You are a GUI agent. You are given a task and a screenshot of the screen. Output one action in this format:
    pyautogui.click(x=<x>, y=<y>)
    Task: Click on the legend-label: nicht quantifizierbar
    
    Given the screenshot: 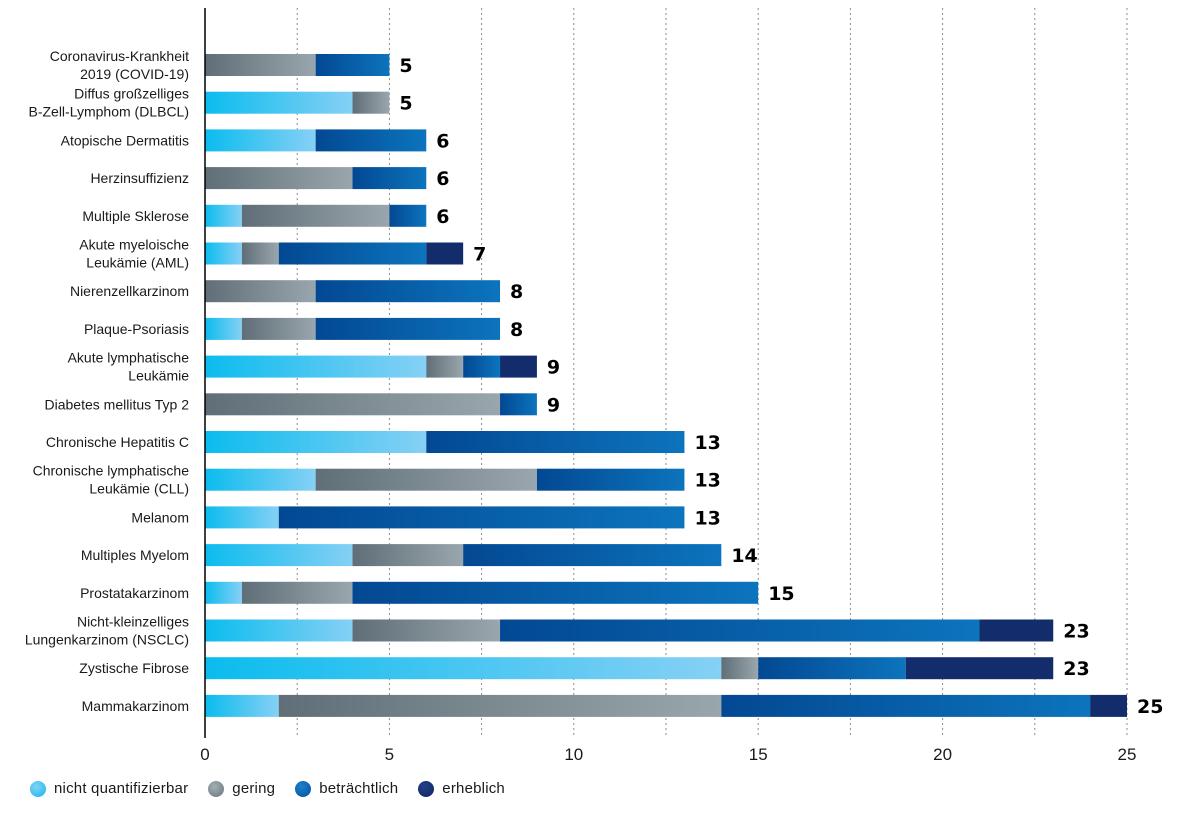 What is the action you would take?
    pyautogui.click(x=121, y=788)
    